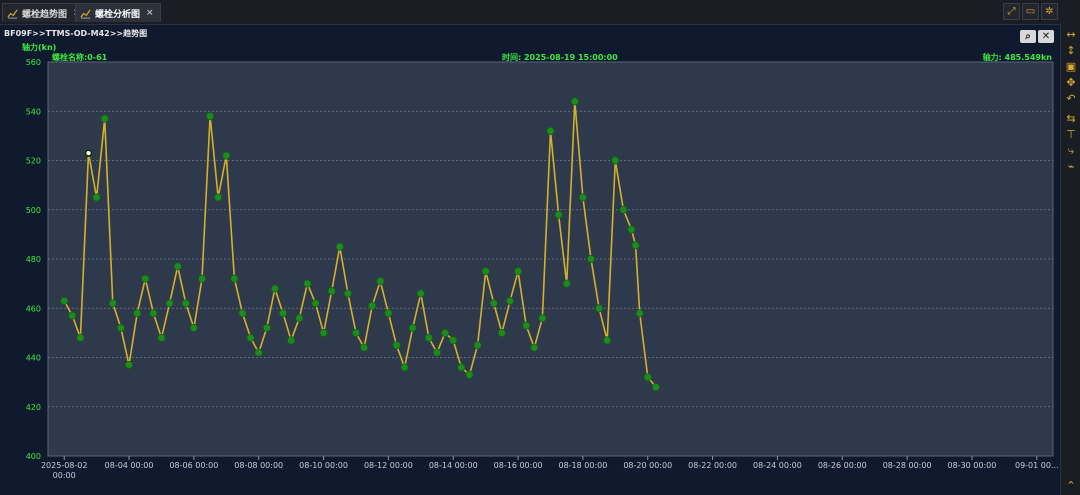 Image resolution: width=1080 pixels, height=495 pixels. I want to click on x-tick-label: 08-22 00:00, so click(712, 465).